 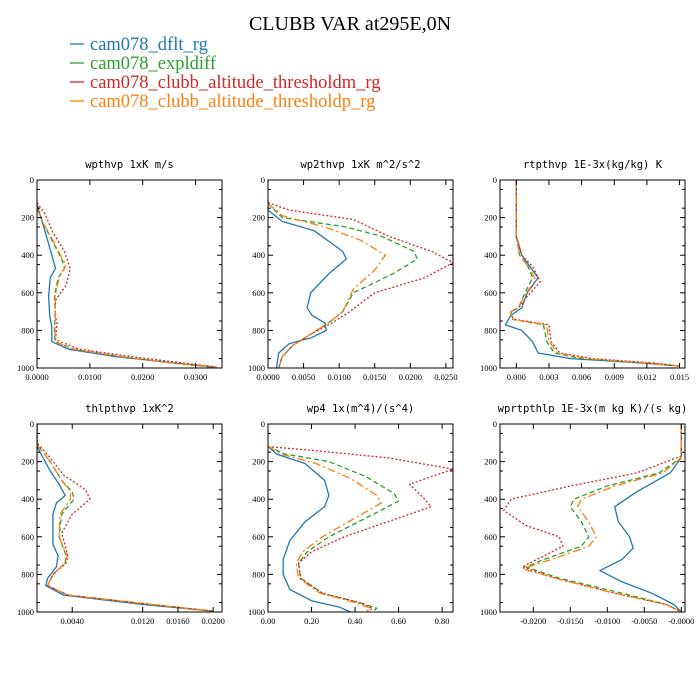 I want to click on x-tick-label: 0.0040, so click(x=72, y=621).